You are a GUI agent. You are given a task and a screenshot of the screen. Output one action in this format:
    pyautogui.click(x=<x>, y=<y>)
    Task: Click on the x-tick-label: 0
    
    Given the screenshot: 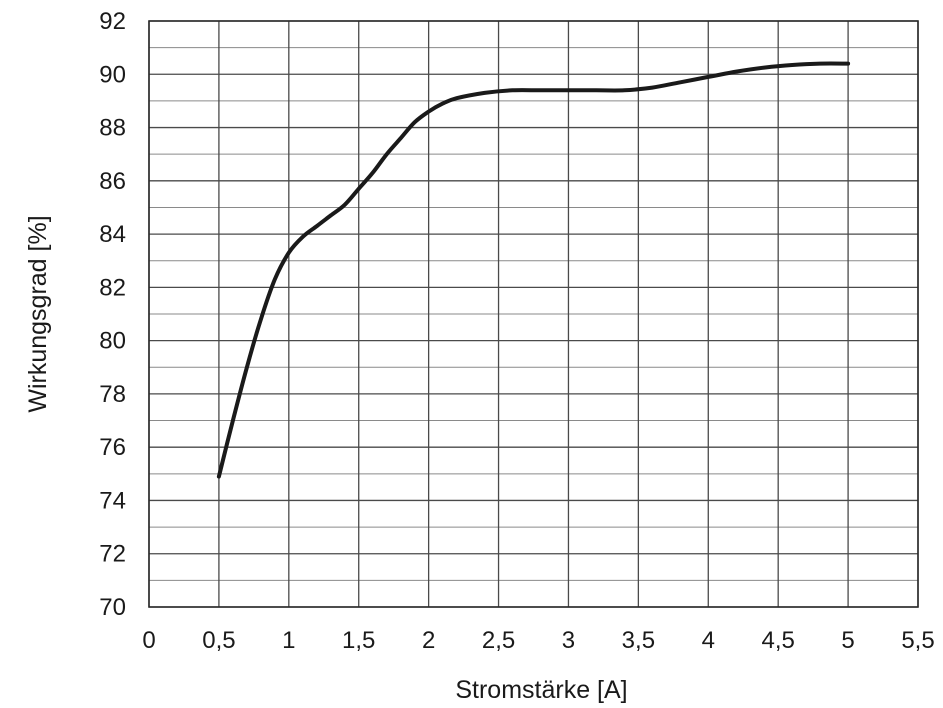 What is the action you would take?
    pyautogui.click(x=148, y=640)
    